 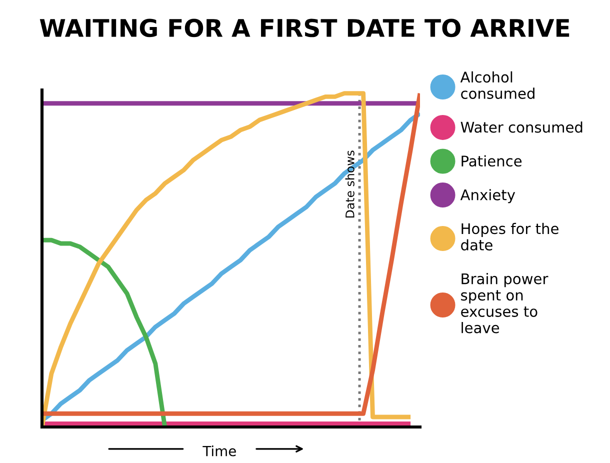 I want to click on legend-label: Water consumed, so click(x=521, y=127).